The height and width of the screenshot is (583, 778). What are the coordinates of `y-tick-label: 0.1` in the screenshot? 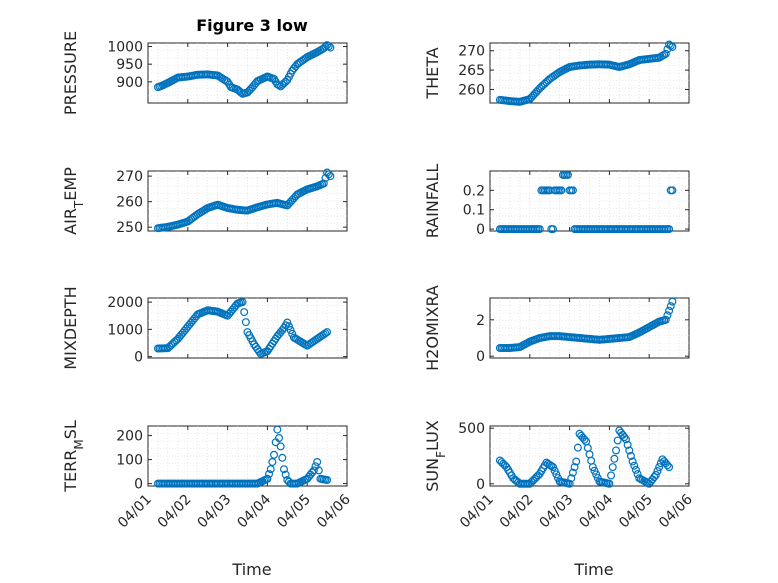 It's located at (474, 211).